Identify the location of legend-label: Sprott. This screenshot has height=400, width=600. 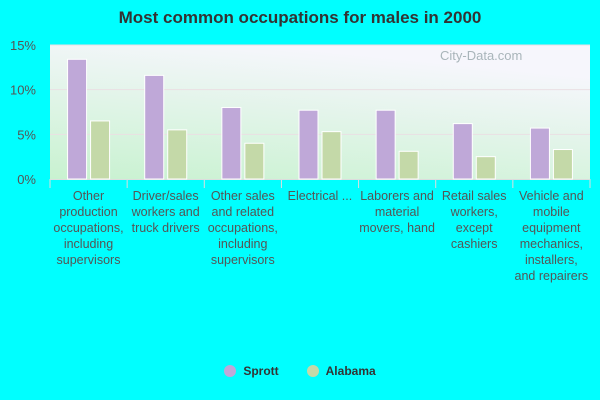
(261, 371).